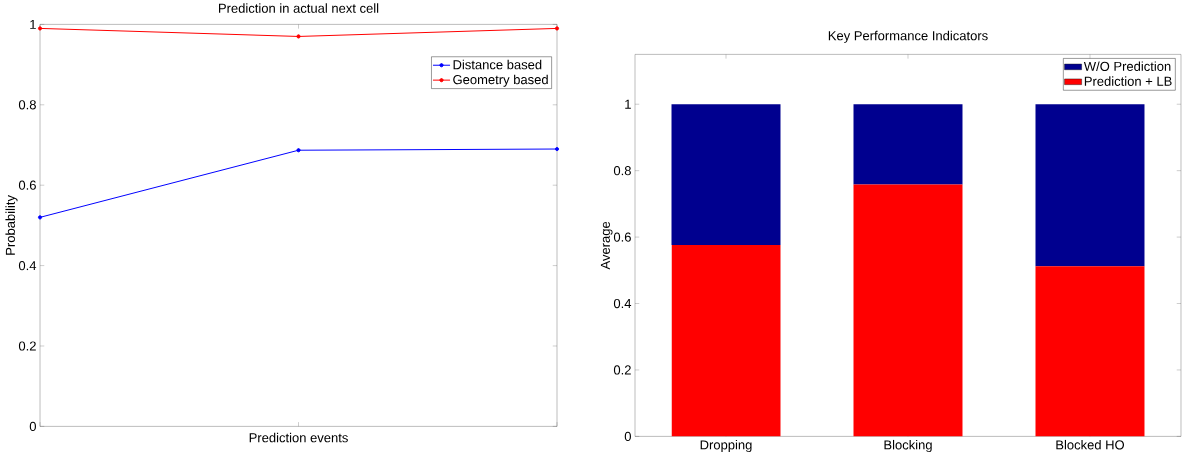 The height and width of the screenshot is (455, 1189). What do you see at coordinates (1090, 444) in the screenshot?
I see `x-tick-label: Blocked HO` at bounding box center [1090, 444].